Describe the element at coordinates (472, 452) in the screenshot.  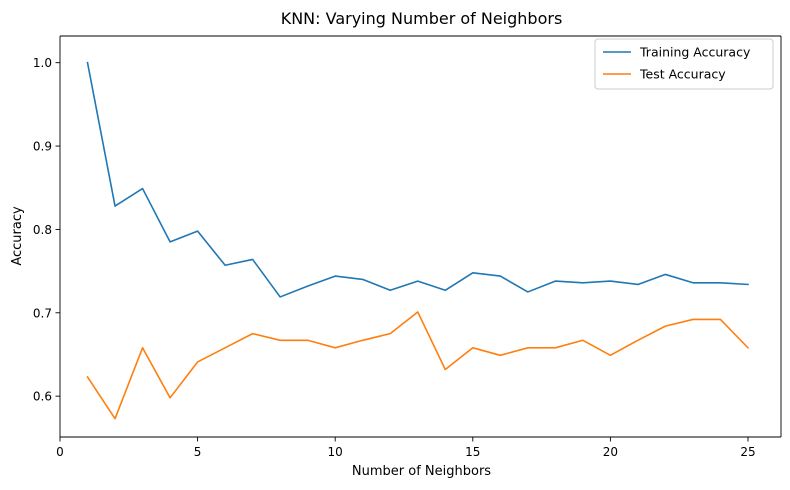
I see `x-tick-label: 15` at that location.